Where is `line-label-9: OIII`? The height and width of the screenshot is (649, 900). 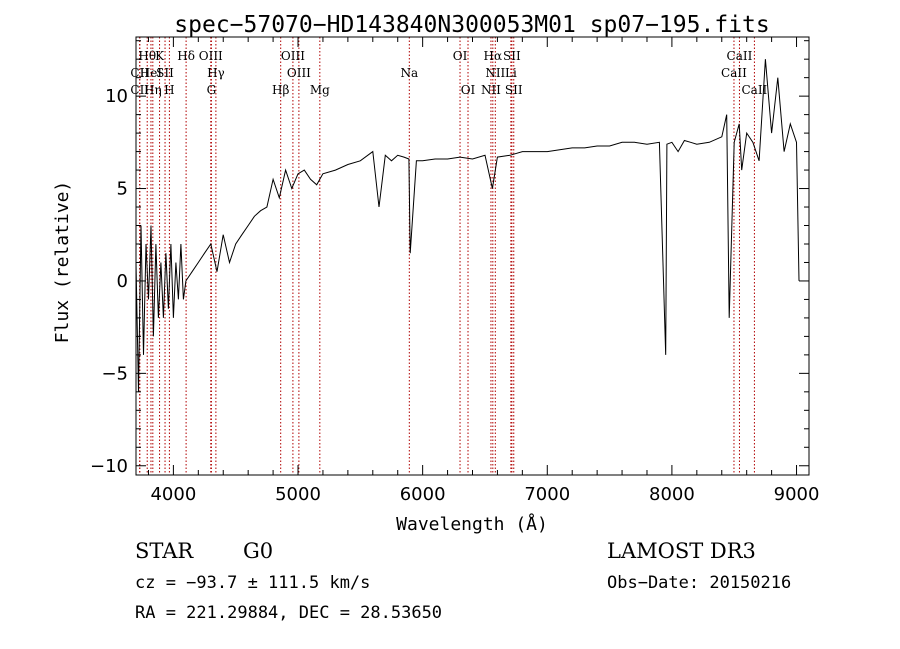
line-label-9: OIII is located at coordinates (211, 56).